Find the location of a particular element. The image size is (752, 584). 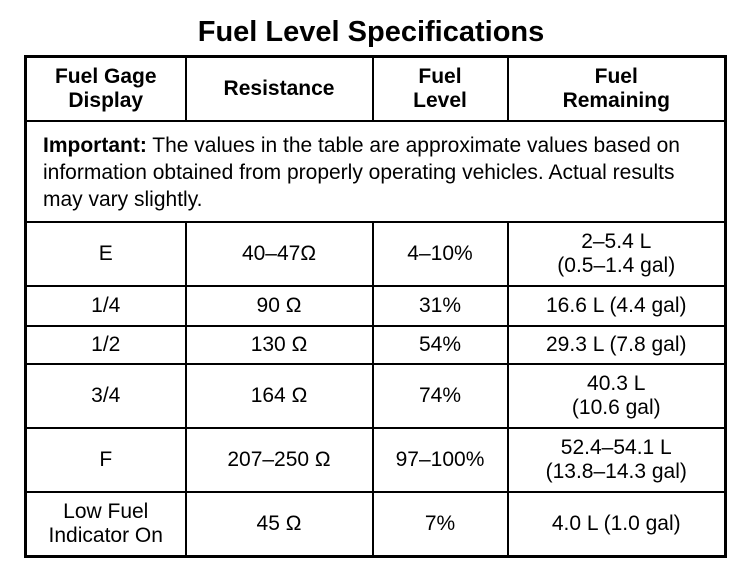

cell-line: Low Fuel is located at coordinates (106, 511).